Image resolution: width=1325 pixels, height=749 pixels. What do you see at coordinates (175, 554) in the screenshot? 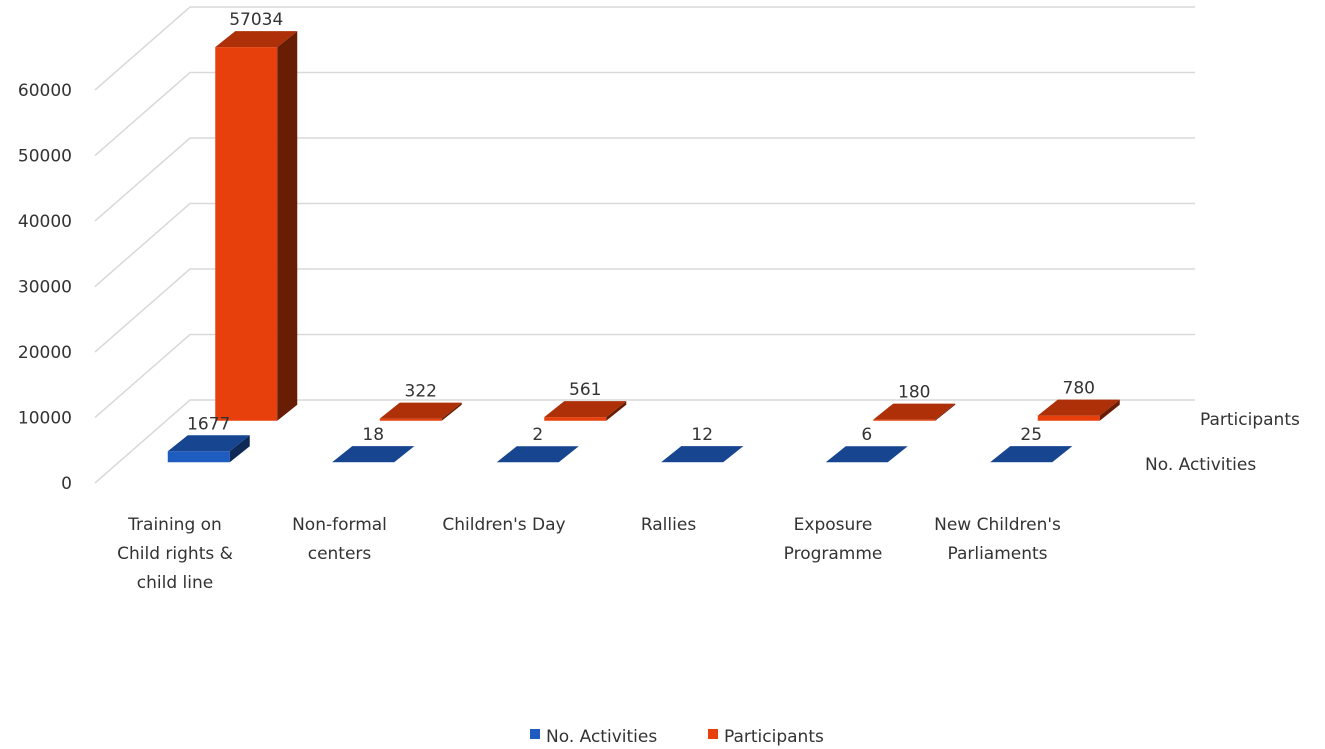
I see `x-tick-label: Training on Child rights & child line` at bounding box center [175, 554].